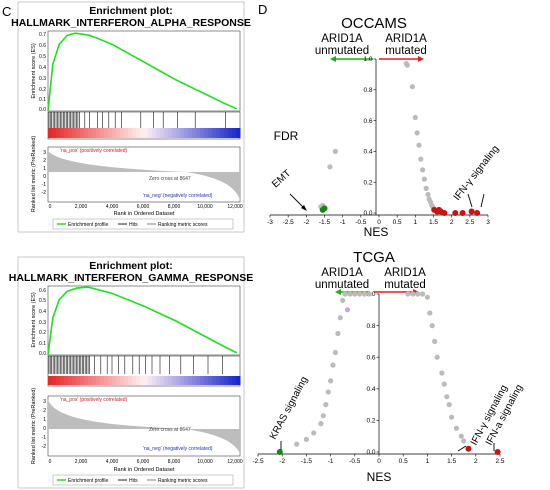 Image resolution: width=550 pixels, height=490 pixels. I want to click on x-tick-label: 2.5, so click(499, 461).